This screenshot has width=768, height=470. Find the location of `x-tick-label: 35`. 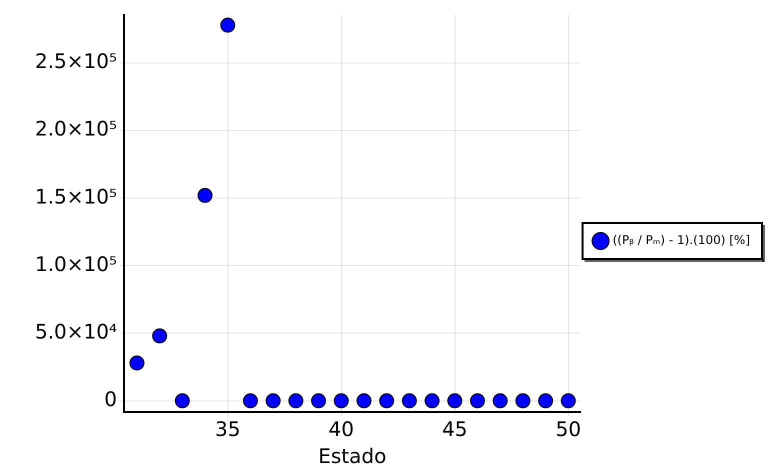

x-tick-label: 35 is located at coordinates (227, 429).